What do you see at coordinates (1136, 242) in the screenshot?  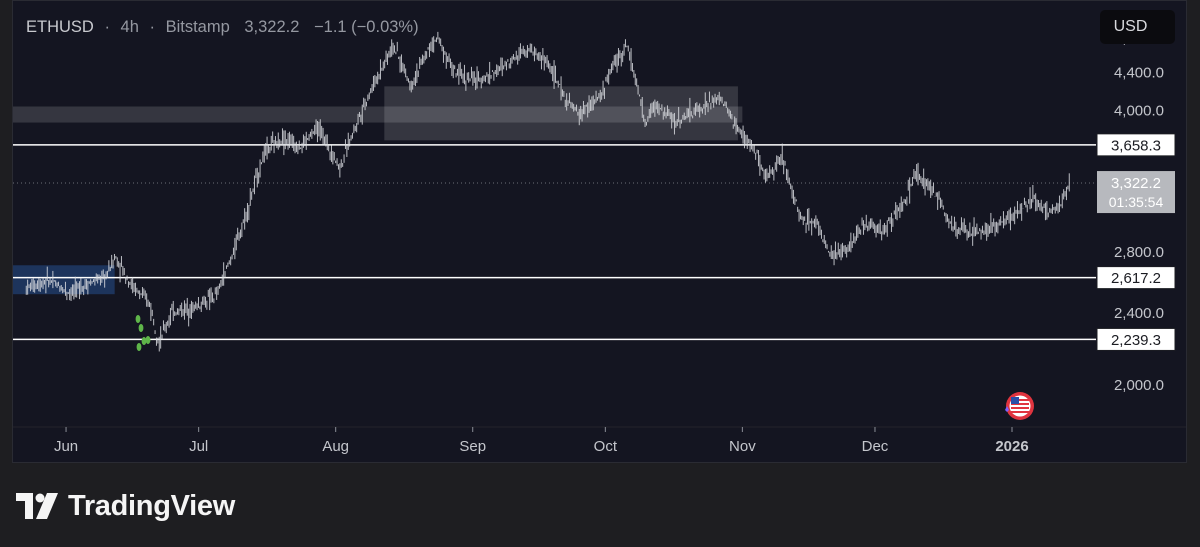 I see `price-labels-layer: 3,658.3 2,617.2 2,239.3 3,322.2 01:35:54` at bounding box center [1136, 242].